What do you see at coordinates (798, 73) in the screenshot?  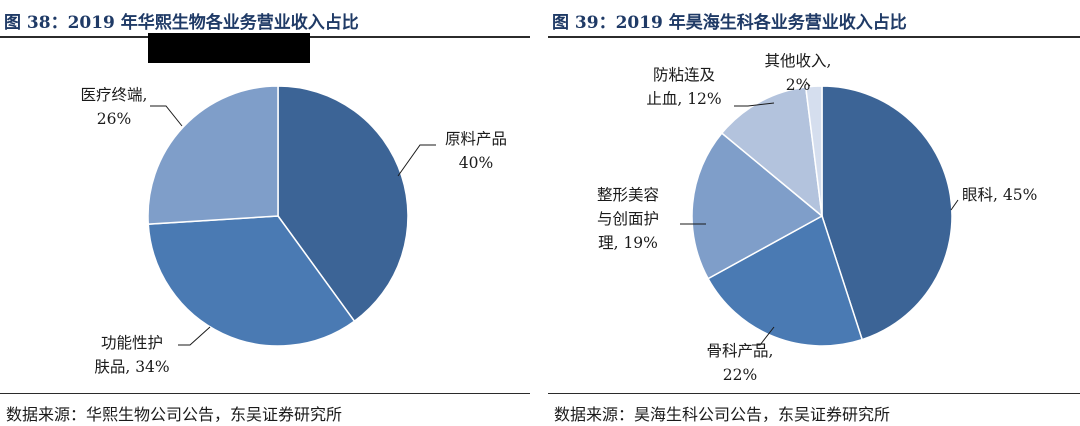 I see `slice-label-5: 其他收入, 2%` at bounding box center [798, 73].